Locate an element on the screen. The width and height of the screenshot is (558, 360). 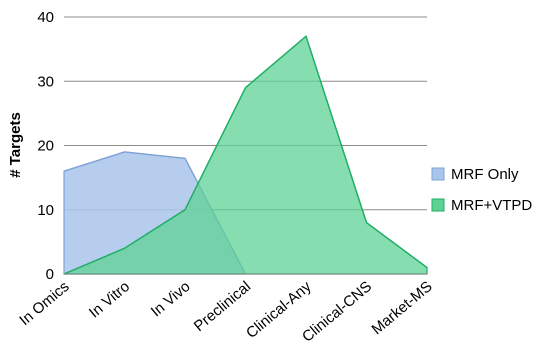
x-tick-label: In Vitro is located at coordinates (109, 299).